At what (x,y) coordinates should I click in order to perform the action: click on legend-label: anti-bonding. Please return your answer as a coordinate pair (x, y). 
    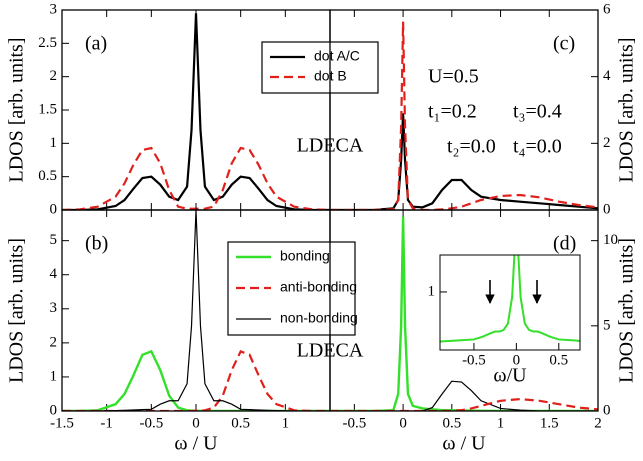
    Looking at the image, I should click on (318, 287).